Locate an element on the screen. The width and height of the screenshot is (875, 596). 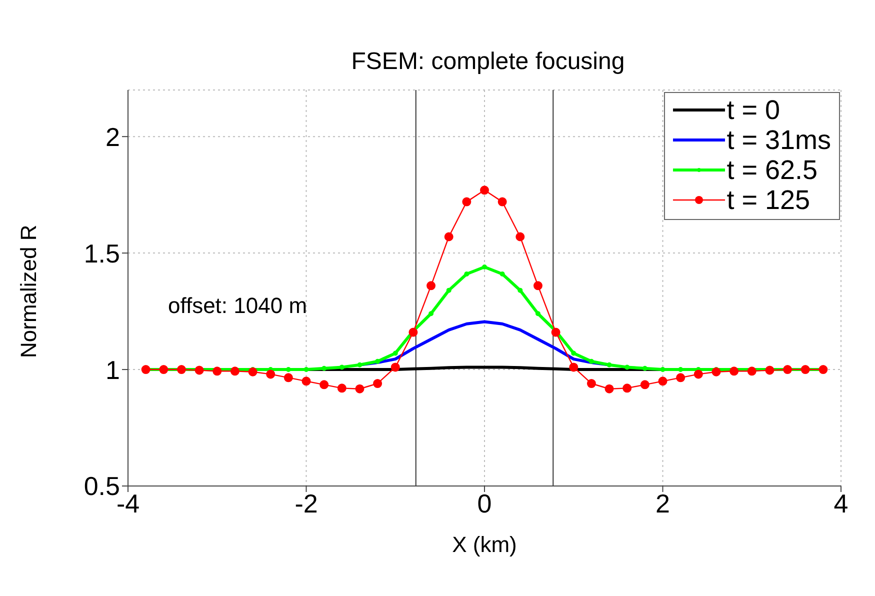
x-tick-label: 2 is located at coordinates (663, 503).